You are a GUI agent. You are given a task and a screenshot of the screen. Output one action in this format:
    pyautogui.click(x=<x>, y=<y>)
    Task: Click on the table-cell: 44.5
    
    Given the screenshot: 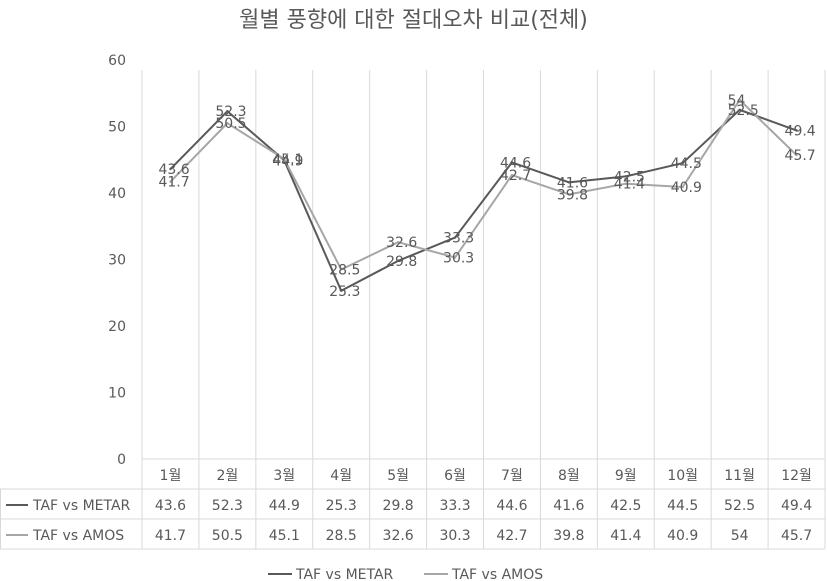 What is the action you would take?
    pyautogui.click(x=682, y=506)
    